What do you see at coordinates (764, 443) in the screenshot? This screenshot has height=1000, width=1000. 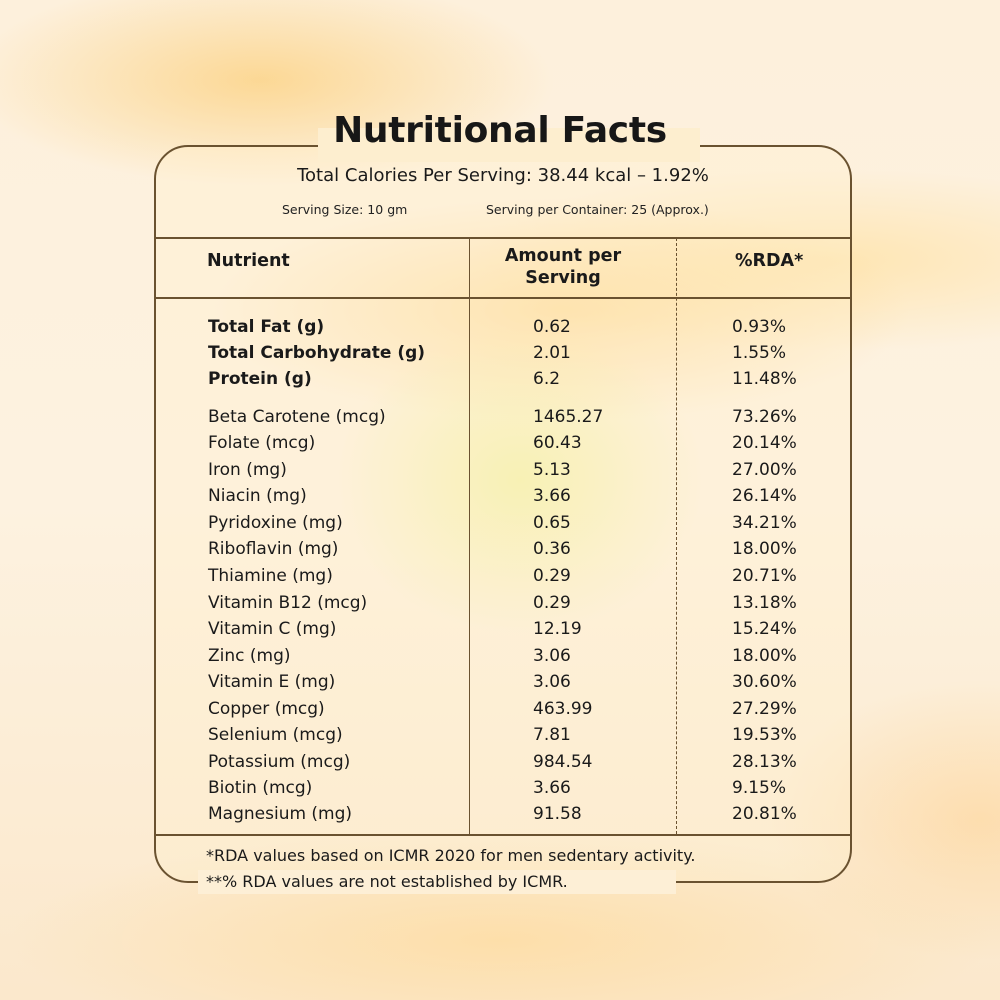 I see `nutrient-rda: 20.14%` at bounding box center [764, 443].